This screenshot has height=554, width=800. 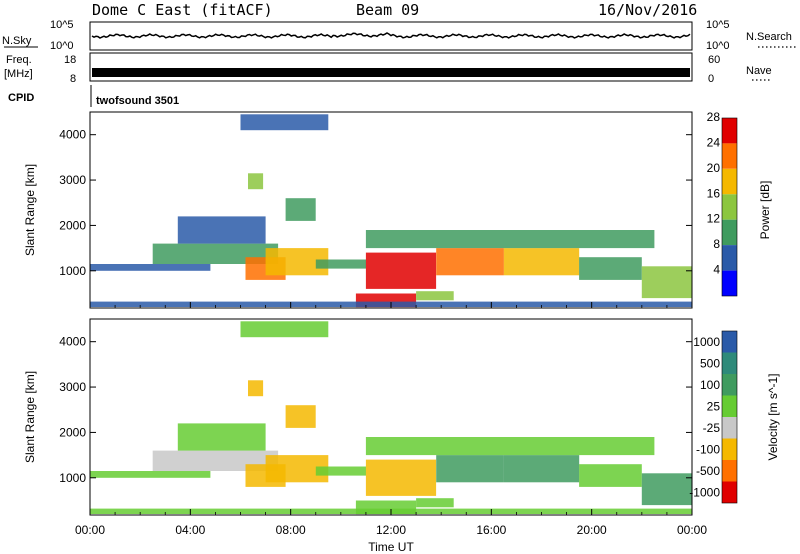 What do you see at coordinates (18, 74) in the screenshot?
I see `freq-label-bottom: [MHz]` at bounding box center [18, 74].